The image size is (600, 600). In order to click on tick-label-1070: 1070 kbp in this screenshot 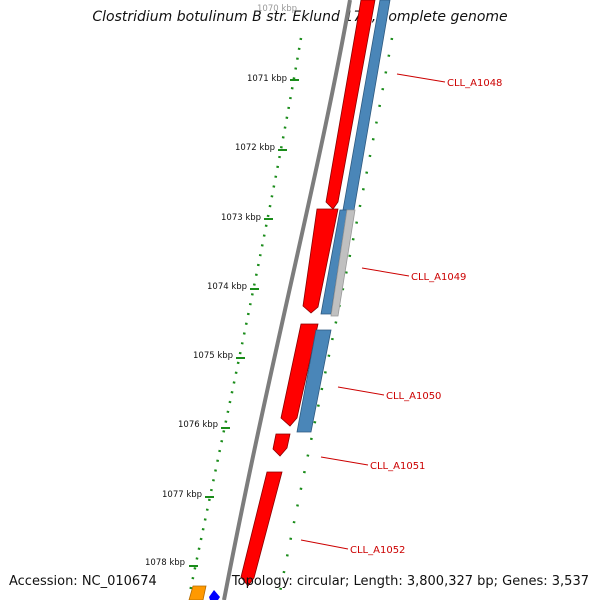, I will do `click(277, 9)`.